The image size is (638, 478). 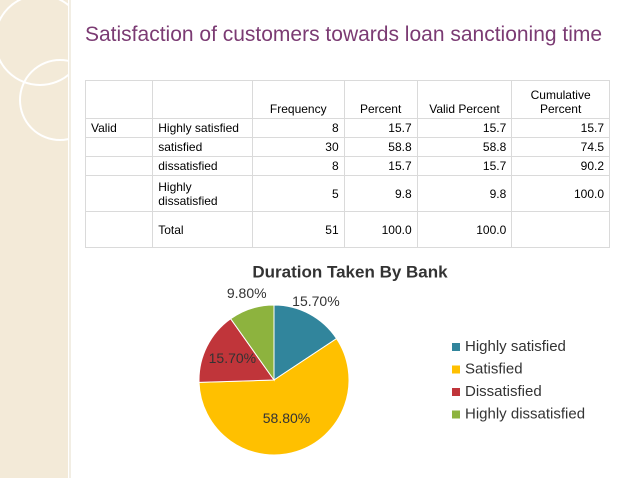 I want to click on table-row: dissatisfied 8 15.7 15.7 90.2, so click(x=347, y=166).